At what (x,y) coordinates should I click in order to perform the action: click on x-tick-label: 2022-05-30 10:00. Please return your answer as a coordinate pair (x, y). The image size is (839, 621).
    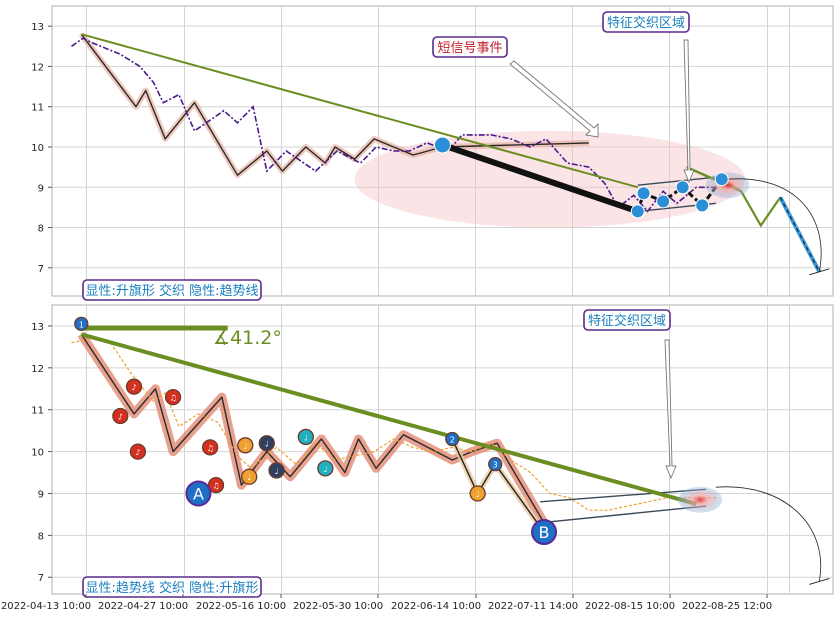
    Looking at the image, I should click on (338, 606).